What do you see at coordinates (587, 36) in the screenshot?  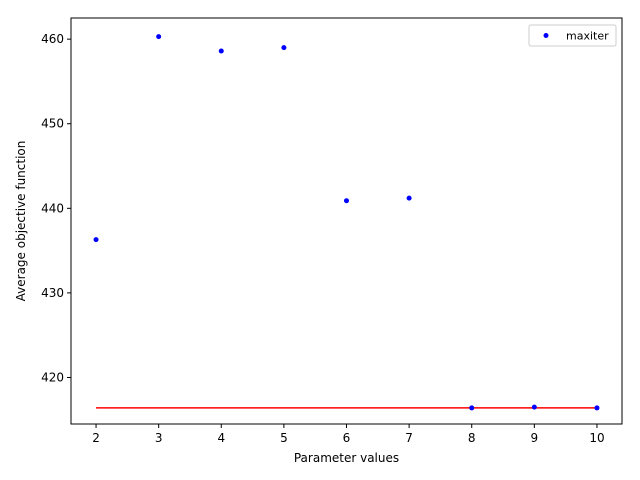 I see `legend-label-maxiter: maxiter` at bounding box center [587, 36].